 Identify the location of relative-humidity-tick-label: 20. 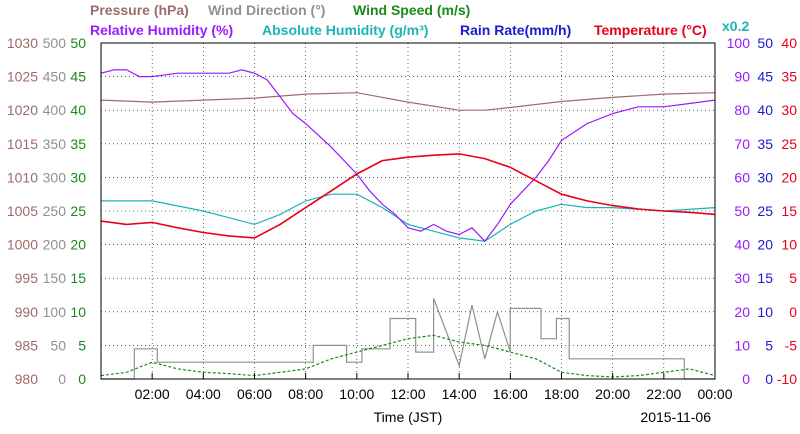
(742, 312).